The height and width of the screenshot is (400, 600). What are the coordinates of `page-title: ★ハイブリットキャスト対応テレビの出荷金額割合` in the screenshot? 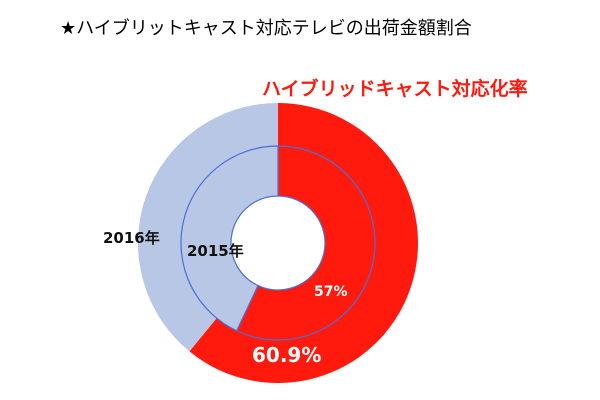 It's located at (266, 28).